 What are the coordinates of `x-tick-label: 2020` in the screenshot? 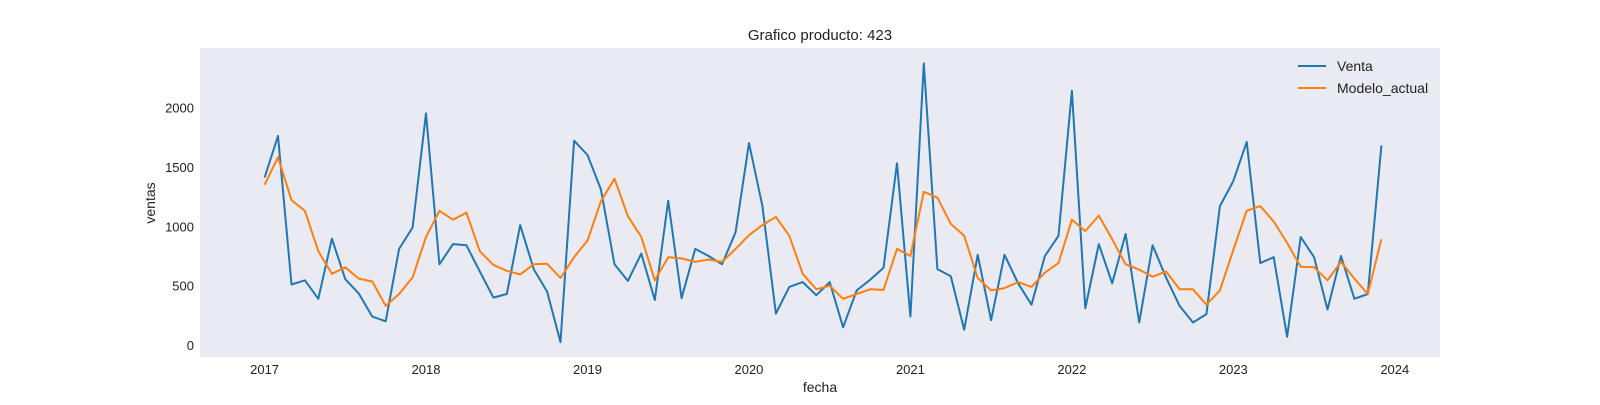 It's located at (748, 369).